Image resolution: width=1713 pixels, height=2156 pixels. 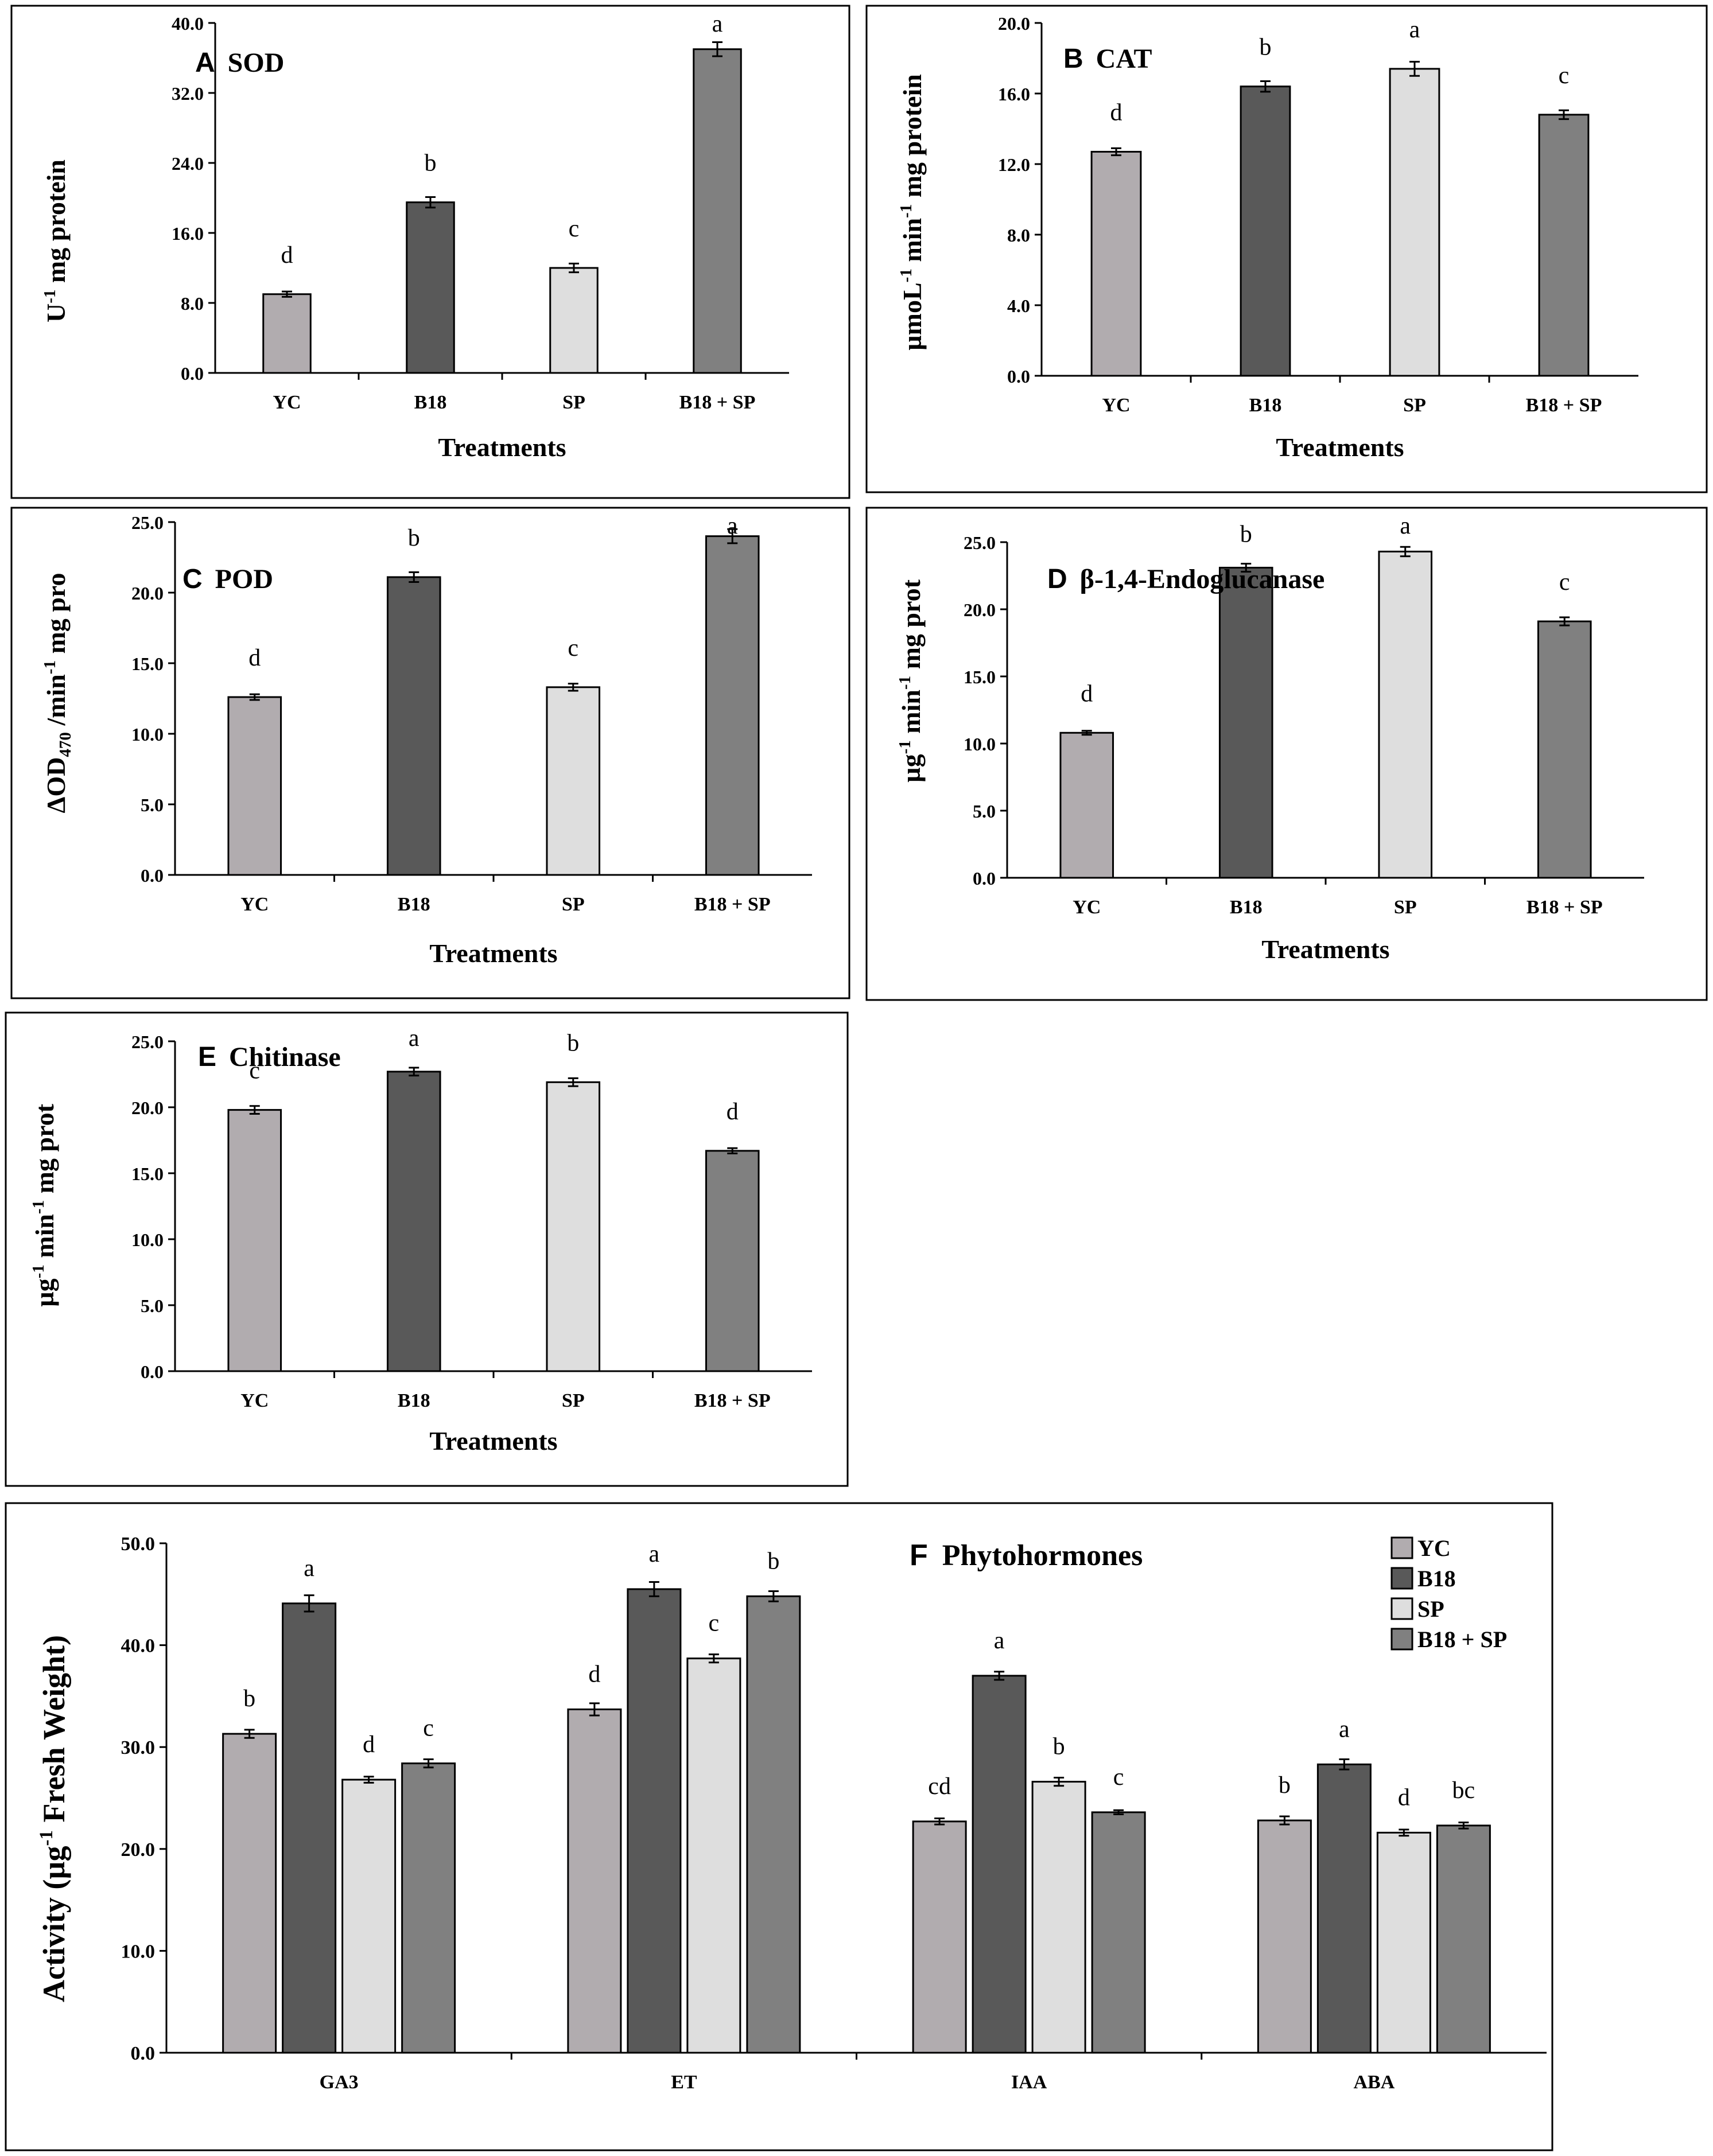 I want to click on panel-title-text: Chitinase, so click(x=285, y=1057).